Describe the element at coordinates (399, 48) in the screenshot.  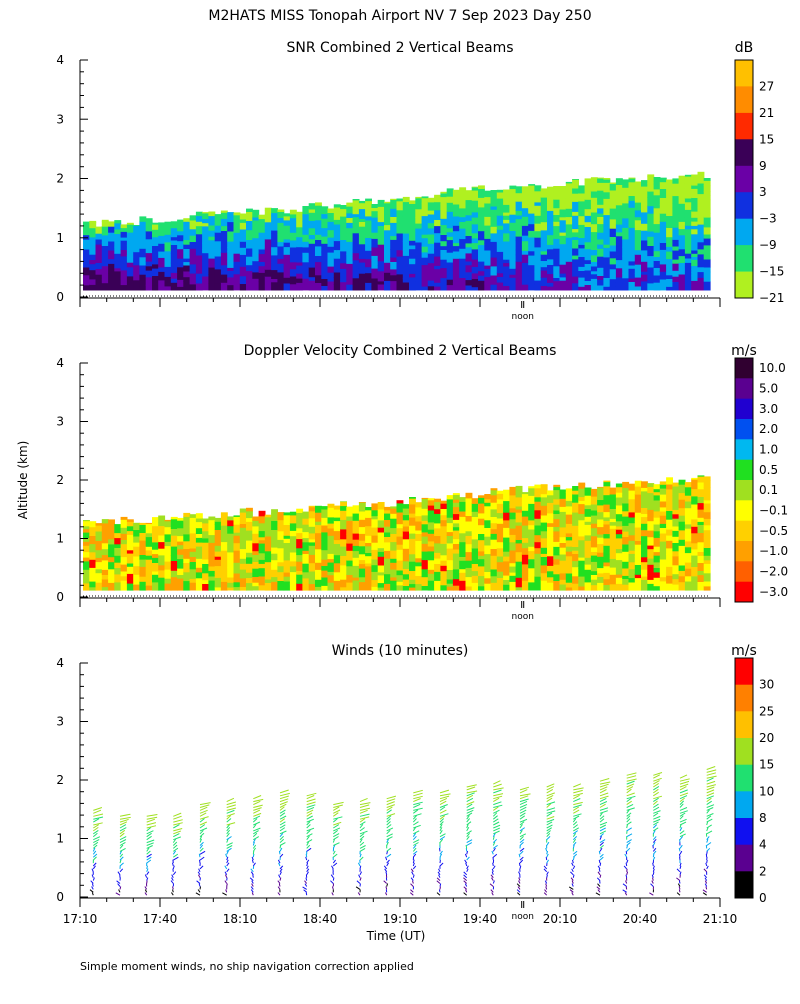
I see `panel-title: SNR Combined 2 Vertical Beams` at that location.